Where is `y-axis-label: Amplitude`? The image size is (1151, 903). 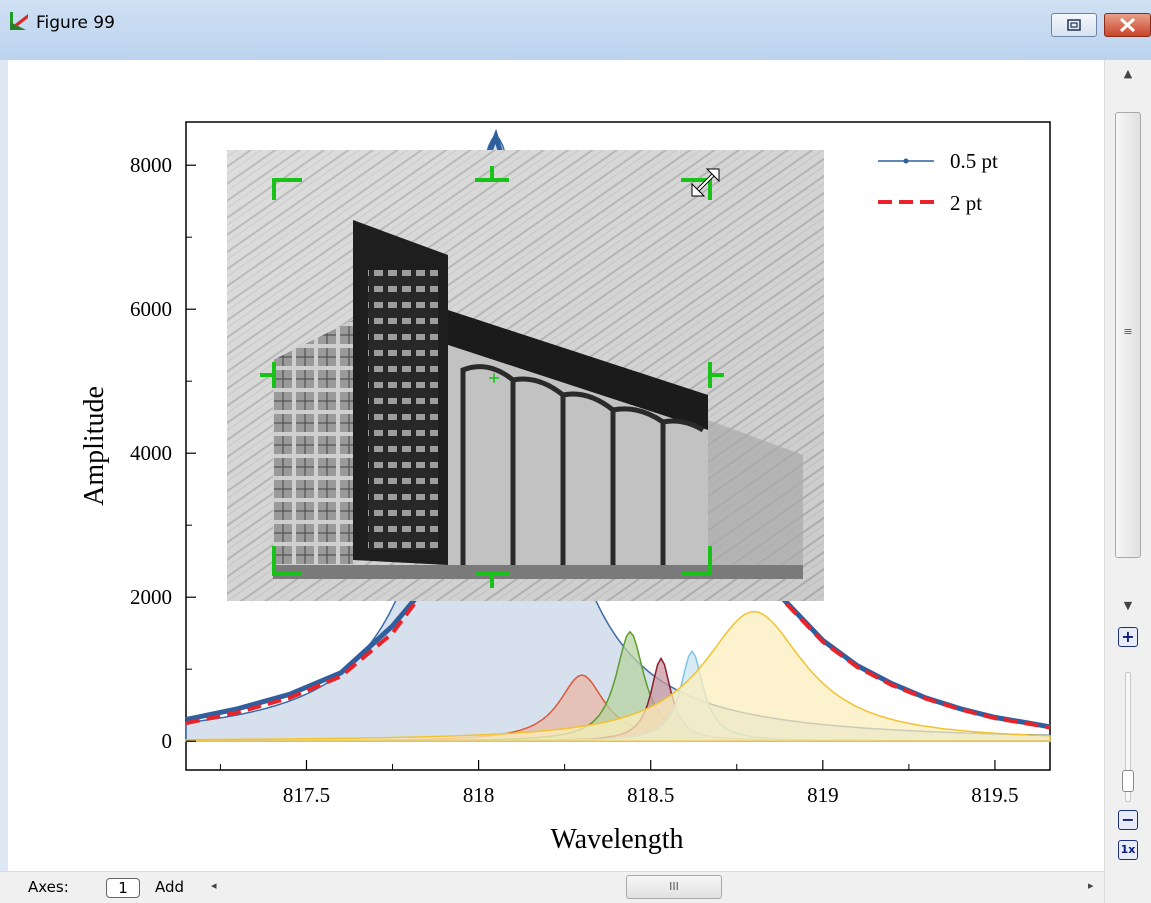
y-axis-label: Amplitude is located at coordinates (94, 446).